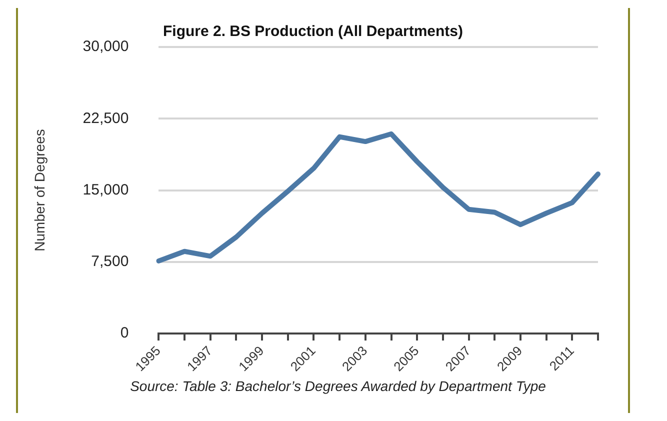 The width and height of the screenshot is (667, 421). Describe the element at coordinates (313, 31) in the screenshot. I see `chart-title: Figure 2. BS Production (All Departments)` at that location.